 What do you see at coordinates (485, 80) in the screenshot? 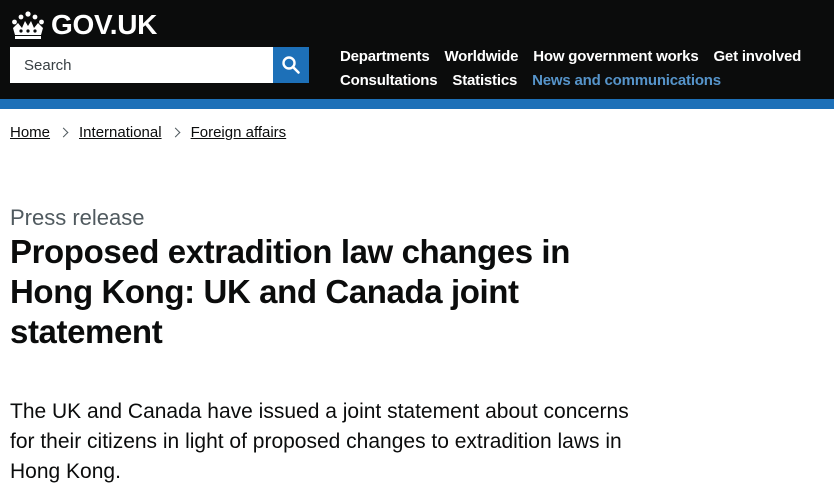
I see `nav-link-statistics: Statistics` at bounding box center [485, 80].